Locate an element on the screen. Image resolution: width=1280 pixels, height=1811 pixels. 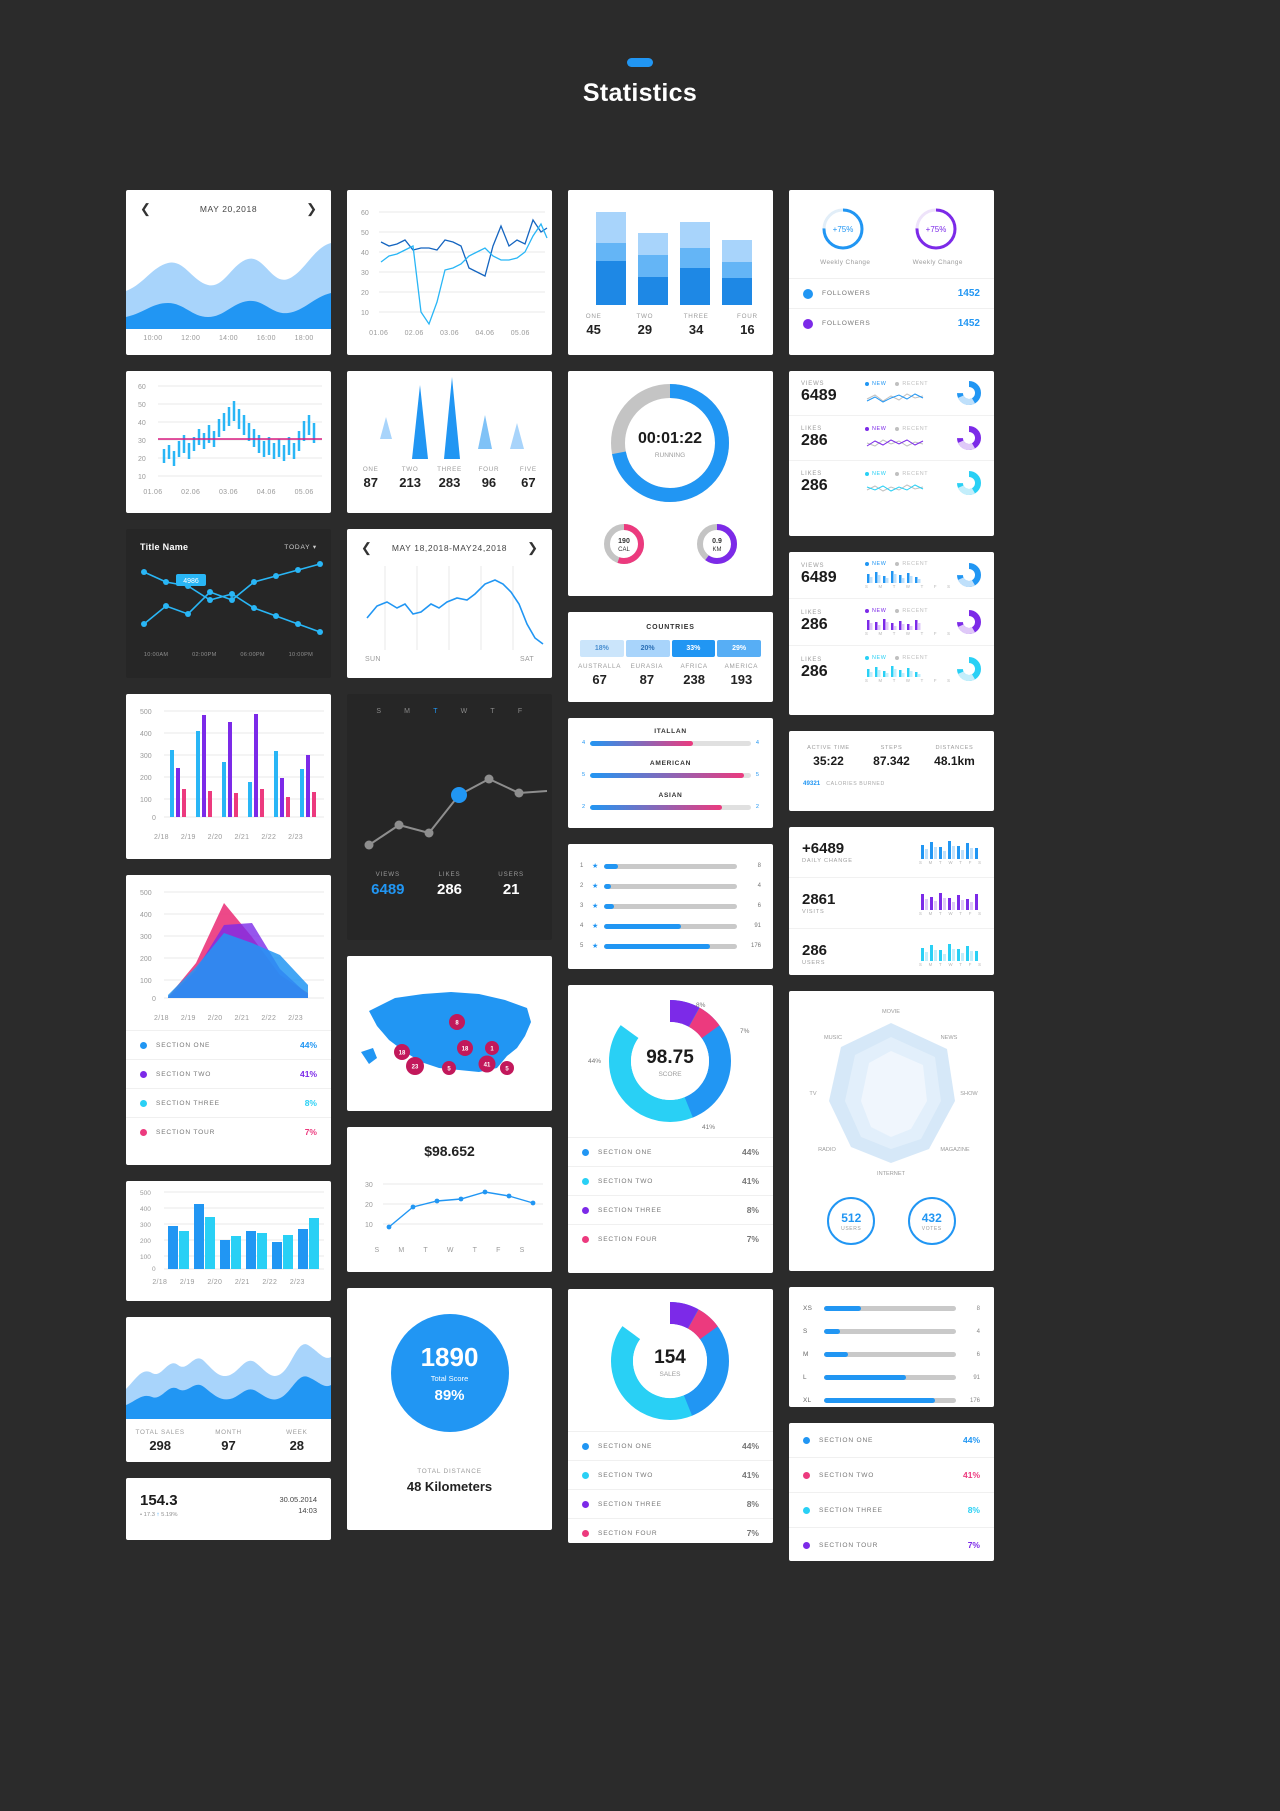
axis-tick: 2/19 is located at coordinates (187, 1282).